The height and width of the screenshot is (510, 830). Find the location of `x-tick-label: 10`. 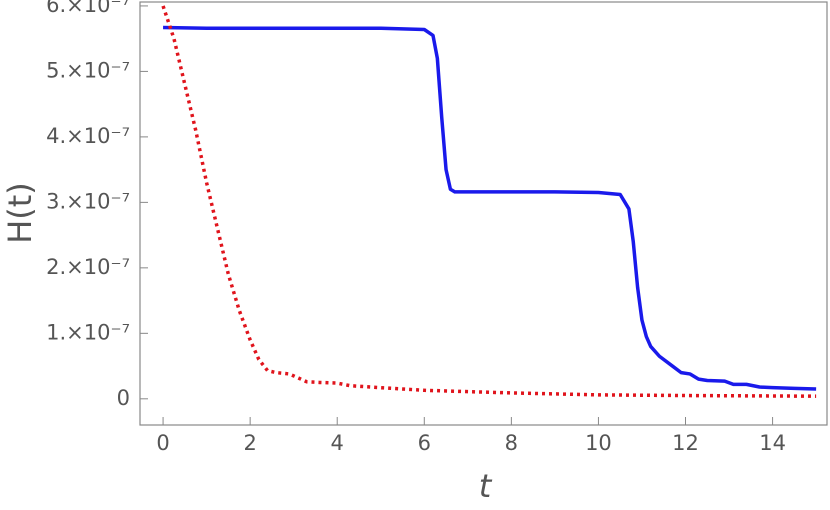

x-tick-label: 10 is located at coordinates (598, 443).